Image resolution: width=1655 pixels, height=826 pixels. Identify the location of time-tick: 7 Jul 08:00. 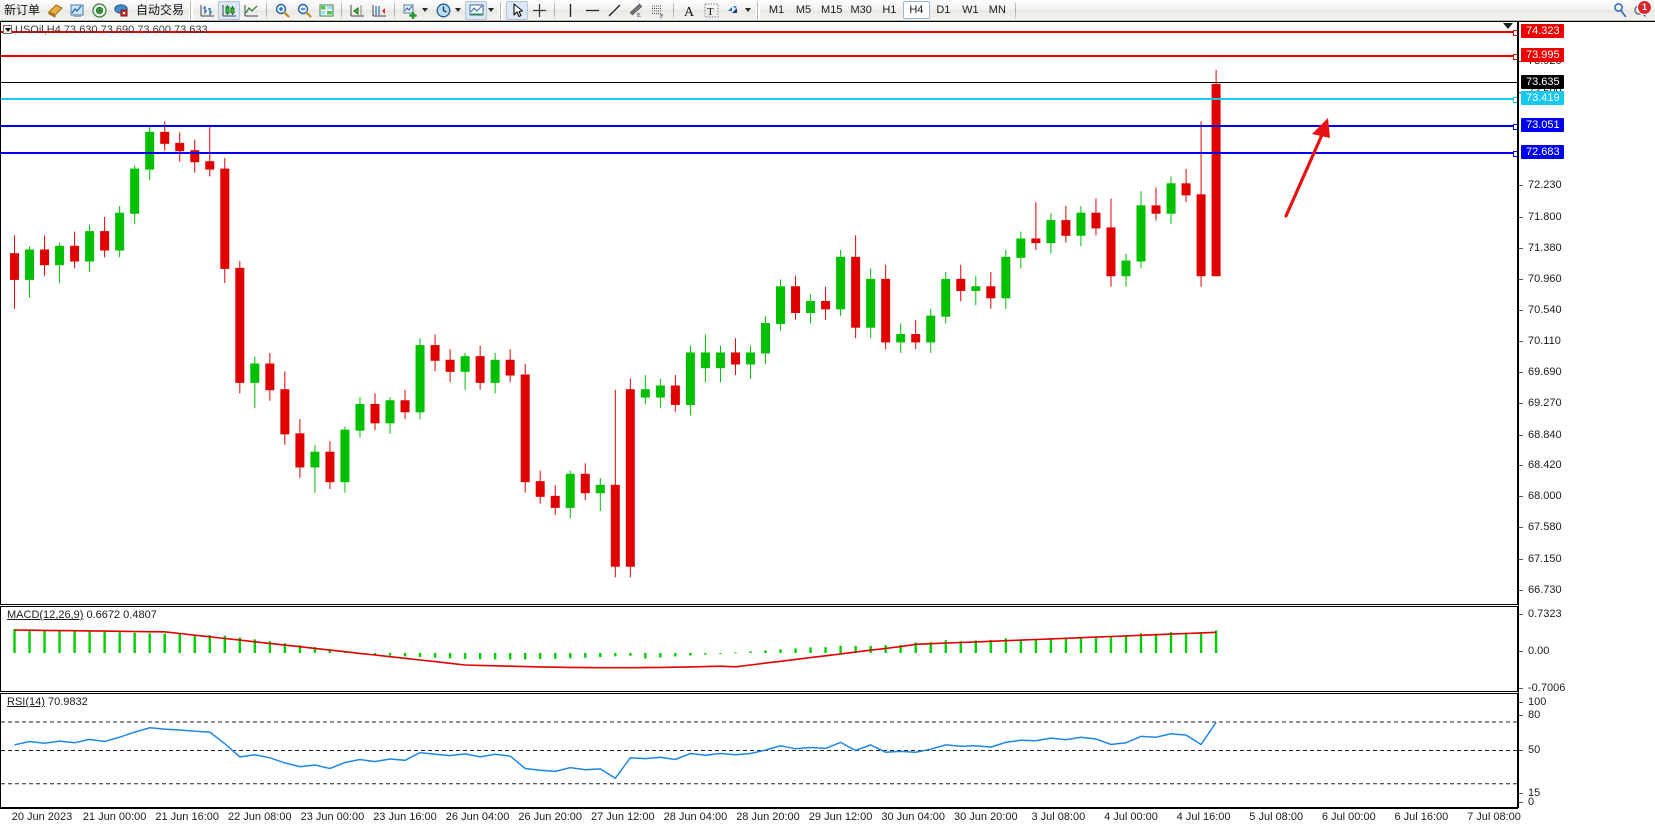
(1494, 817).